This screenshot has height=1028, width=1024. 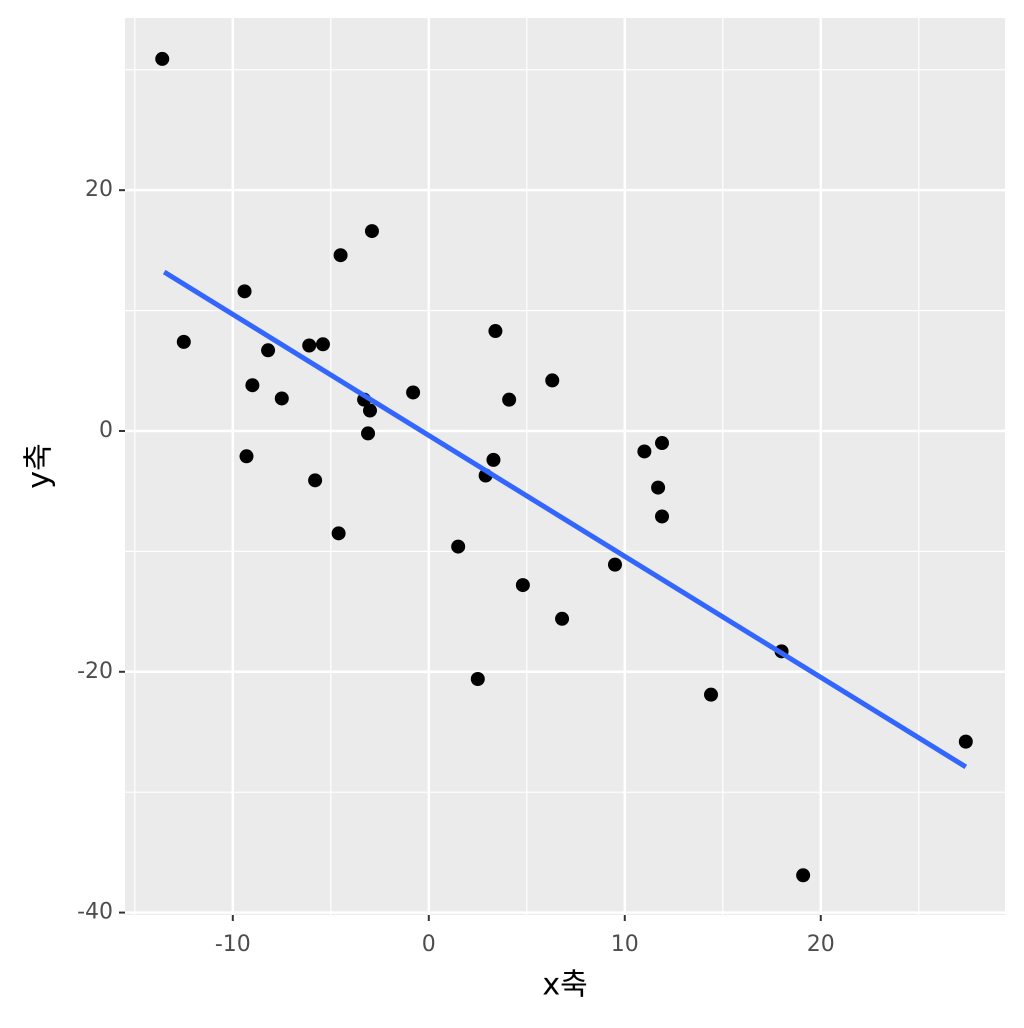 I want to click on x-tick-label: 0, so click(x=429, y=944).